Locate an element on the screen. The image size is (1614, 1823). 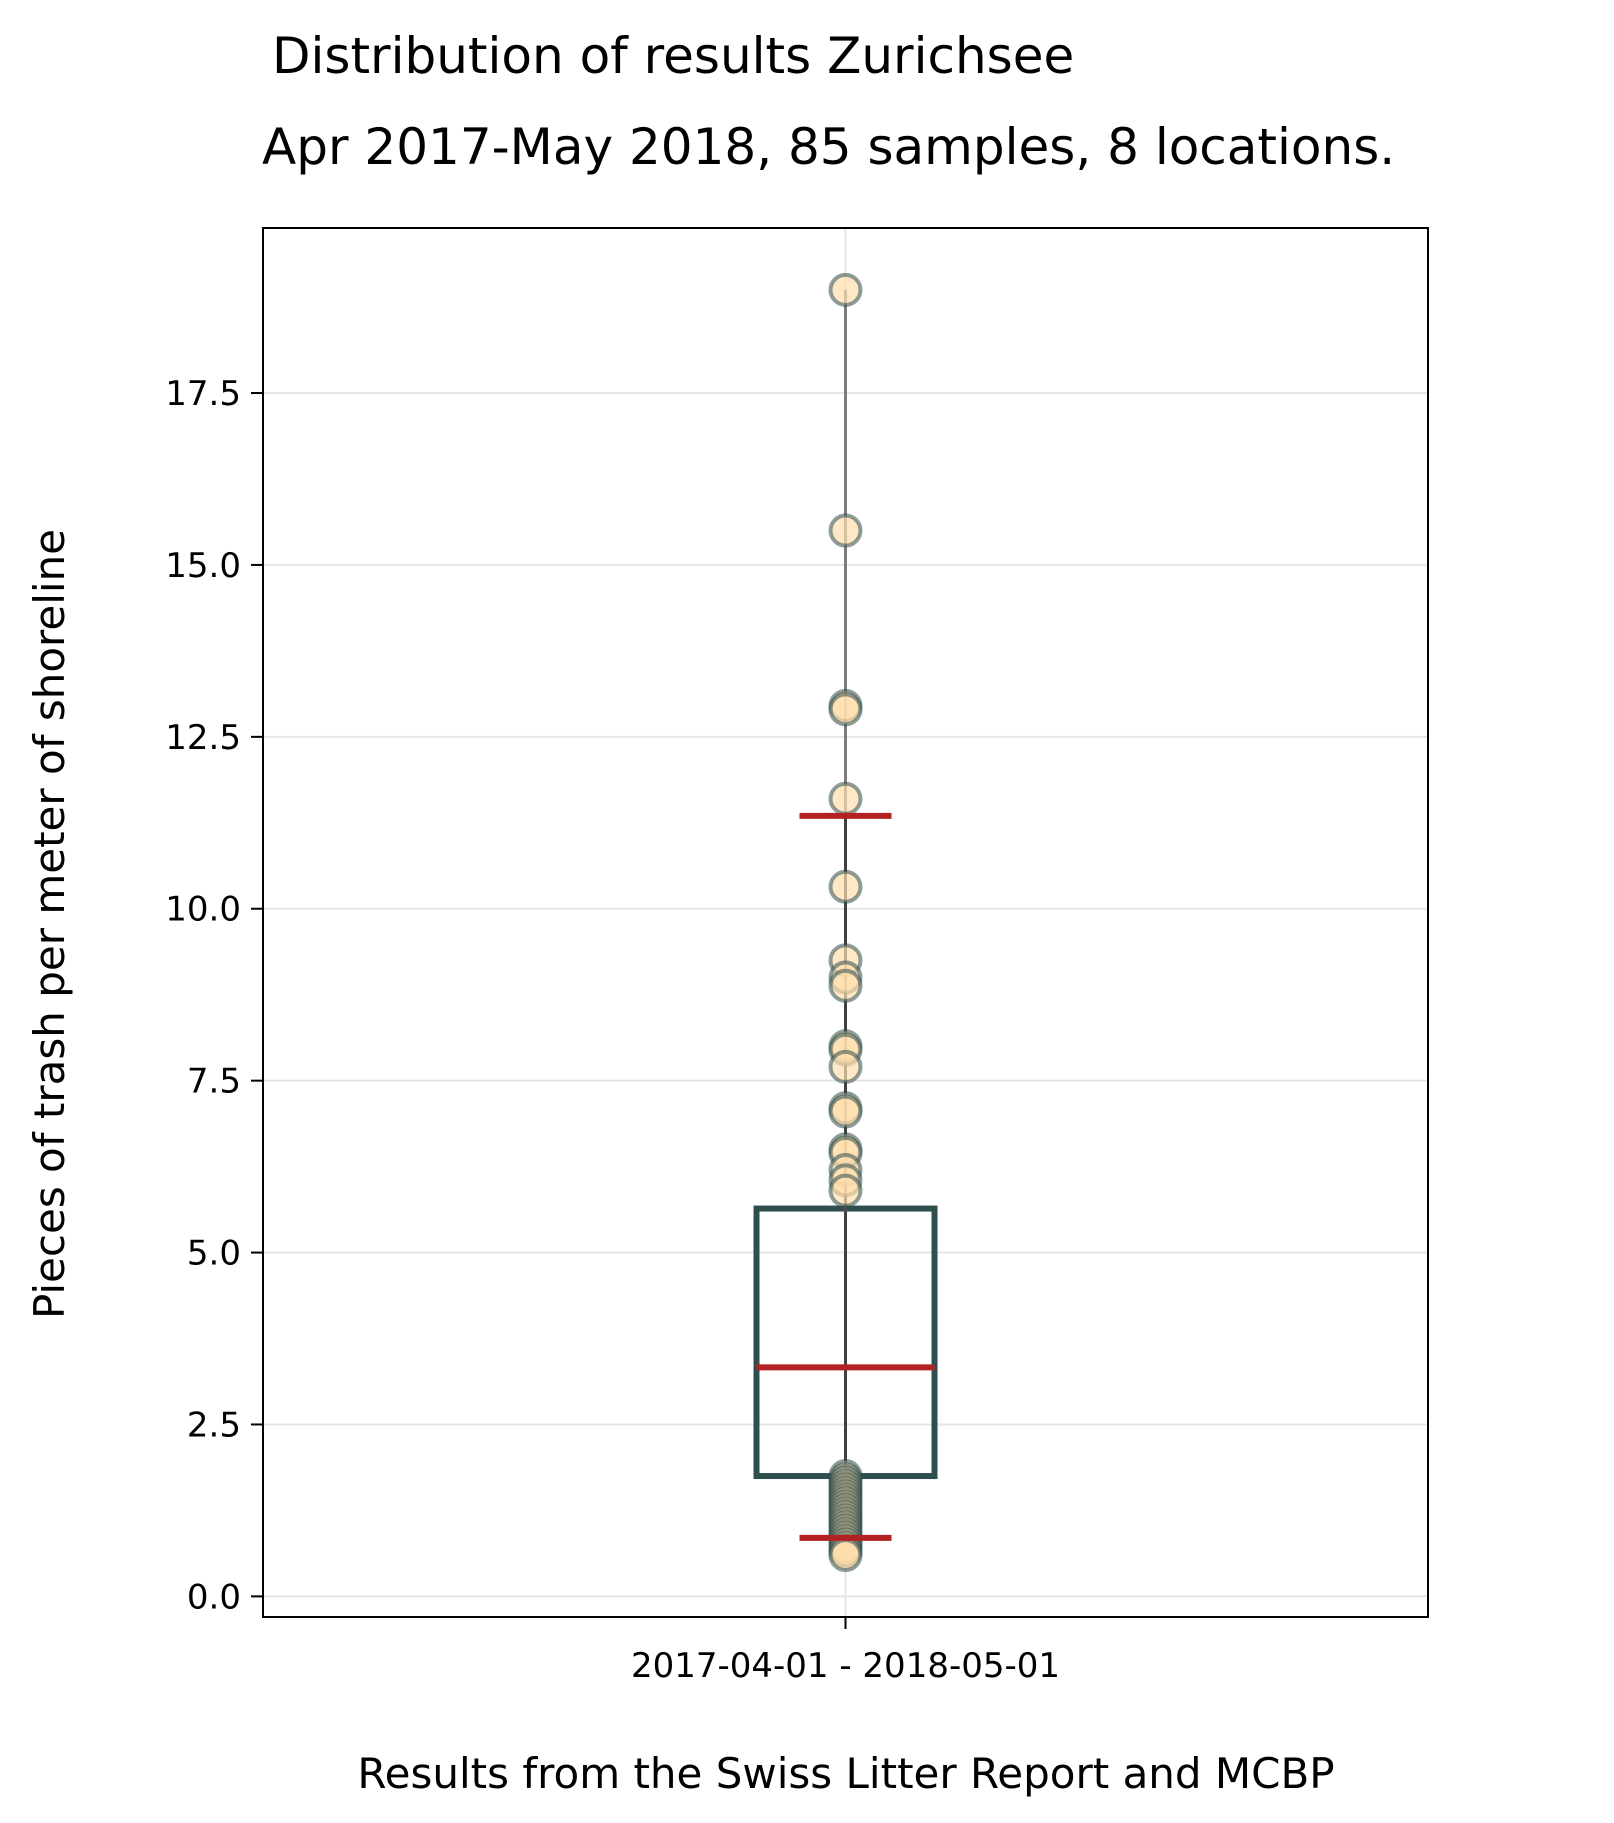
x-tick-label: 2017-04-01 - 2018-05-01 is located at coordinates (845, 1666).